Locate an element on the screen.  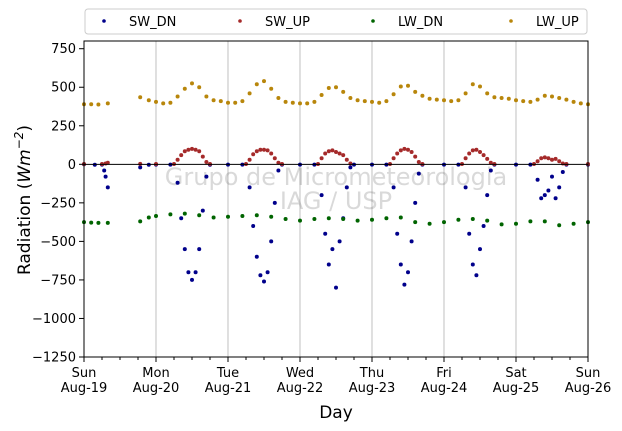
legend-label: SW_DN is located at coordinates (152, 22).